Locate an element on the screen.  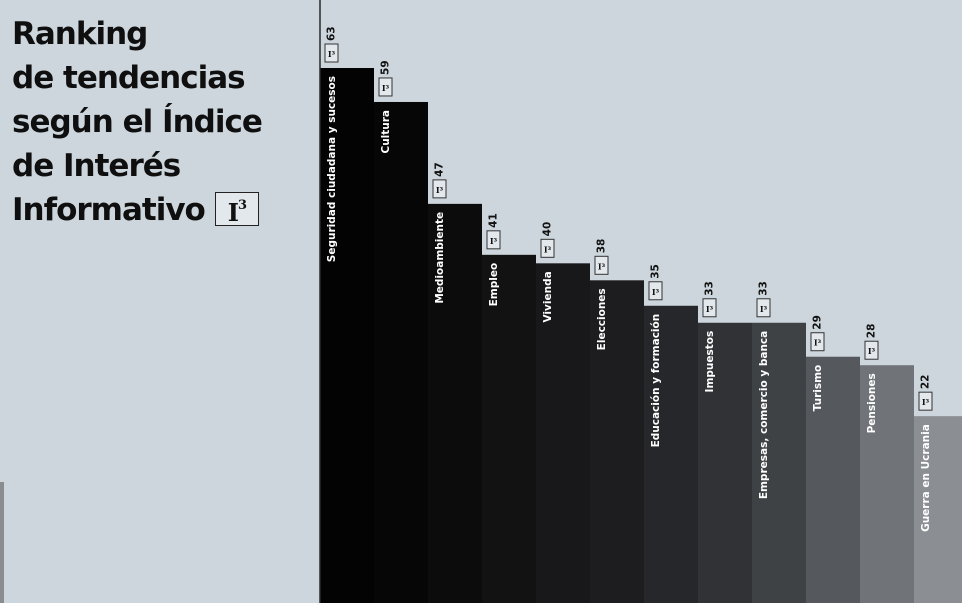
bar-value-label: 29 is located at coordinates (818, 322).